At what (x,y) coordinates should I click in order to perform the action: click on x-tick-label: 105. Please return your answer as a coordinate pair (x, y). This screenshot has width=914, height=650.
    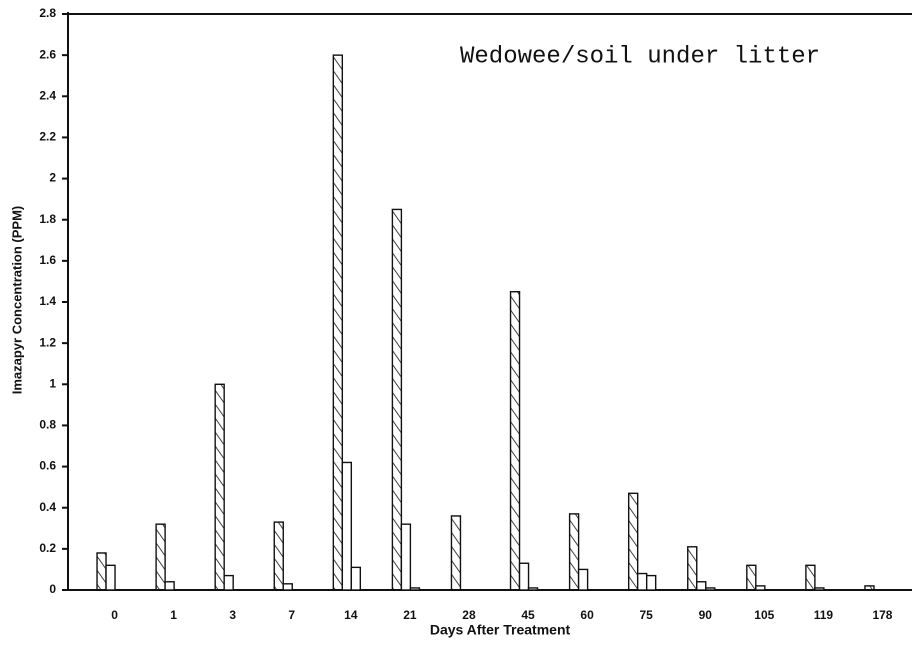
    Looking at the image, I should click on (764, 615).